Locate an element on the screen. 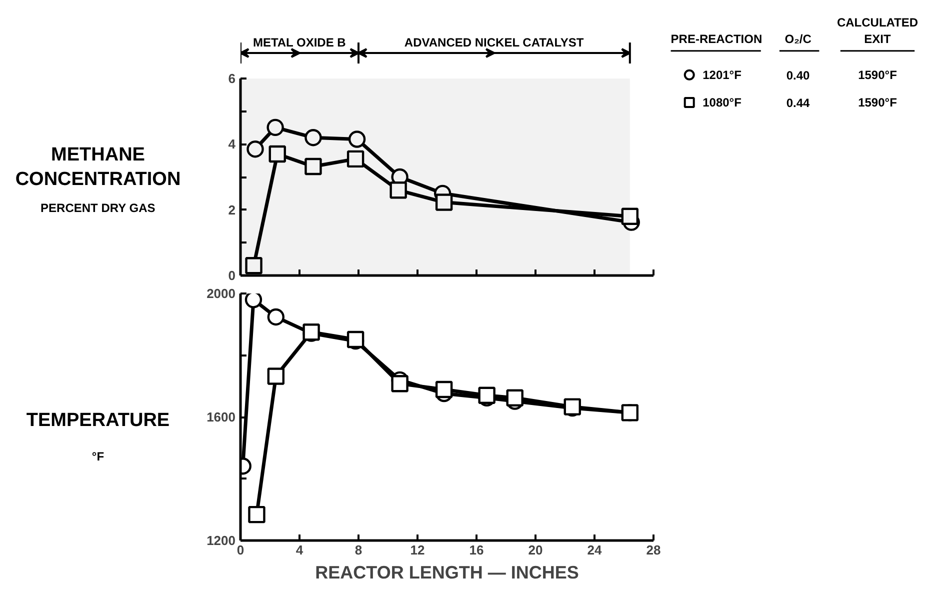 The image size is (945, 607). legend-title: PRE-REACTION is located at coordinates (716, 39).